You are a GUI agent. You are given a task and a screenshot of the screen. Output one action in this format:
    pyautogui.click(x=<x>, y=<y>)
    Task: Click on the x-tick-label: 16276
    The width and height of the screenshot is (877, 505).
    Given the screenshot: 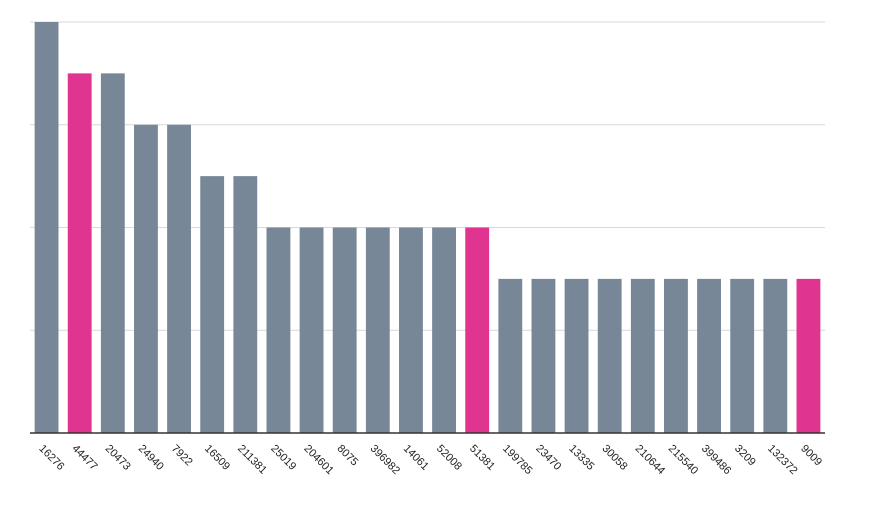 What is the action you would take?
    pyautogui.click(x=51, y=458)
    